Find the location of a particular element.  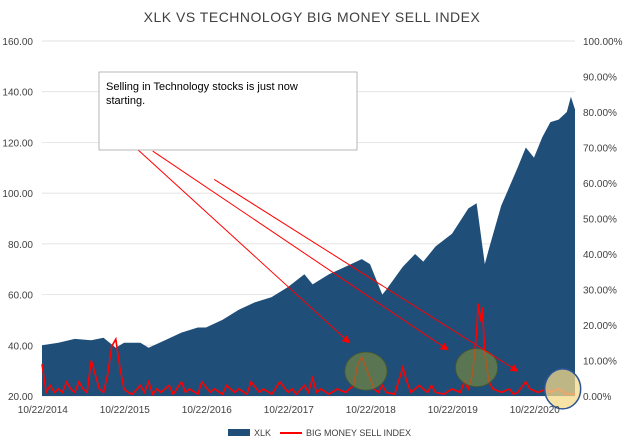

legend-sell-label: BIG MONEY SELL INDEX is located at coordinates (358, 433).